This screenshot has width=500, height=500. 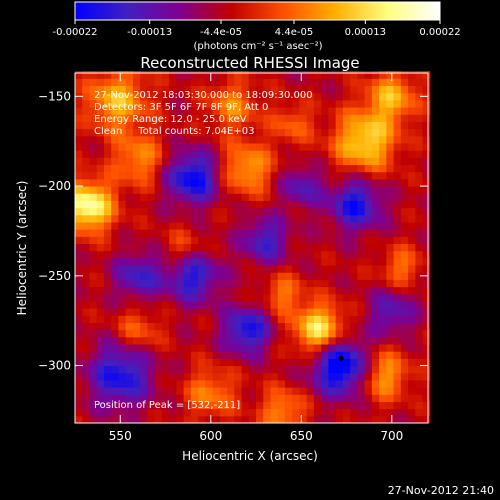 I want to click on colorbar-tick-label: -0.00022, so click(x=75, y=32).